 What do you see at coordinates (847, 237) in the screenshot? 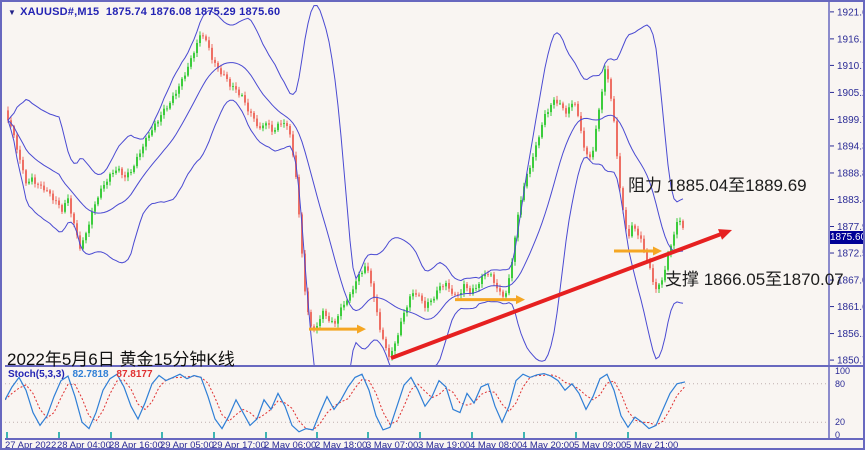
I see `current-price-tag: 1875.60` at bounding box center [847, 237].